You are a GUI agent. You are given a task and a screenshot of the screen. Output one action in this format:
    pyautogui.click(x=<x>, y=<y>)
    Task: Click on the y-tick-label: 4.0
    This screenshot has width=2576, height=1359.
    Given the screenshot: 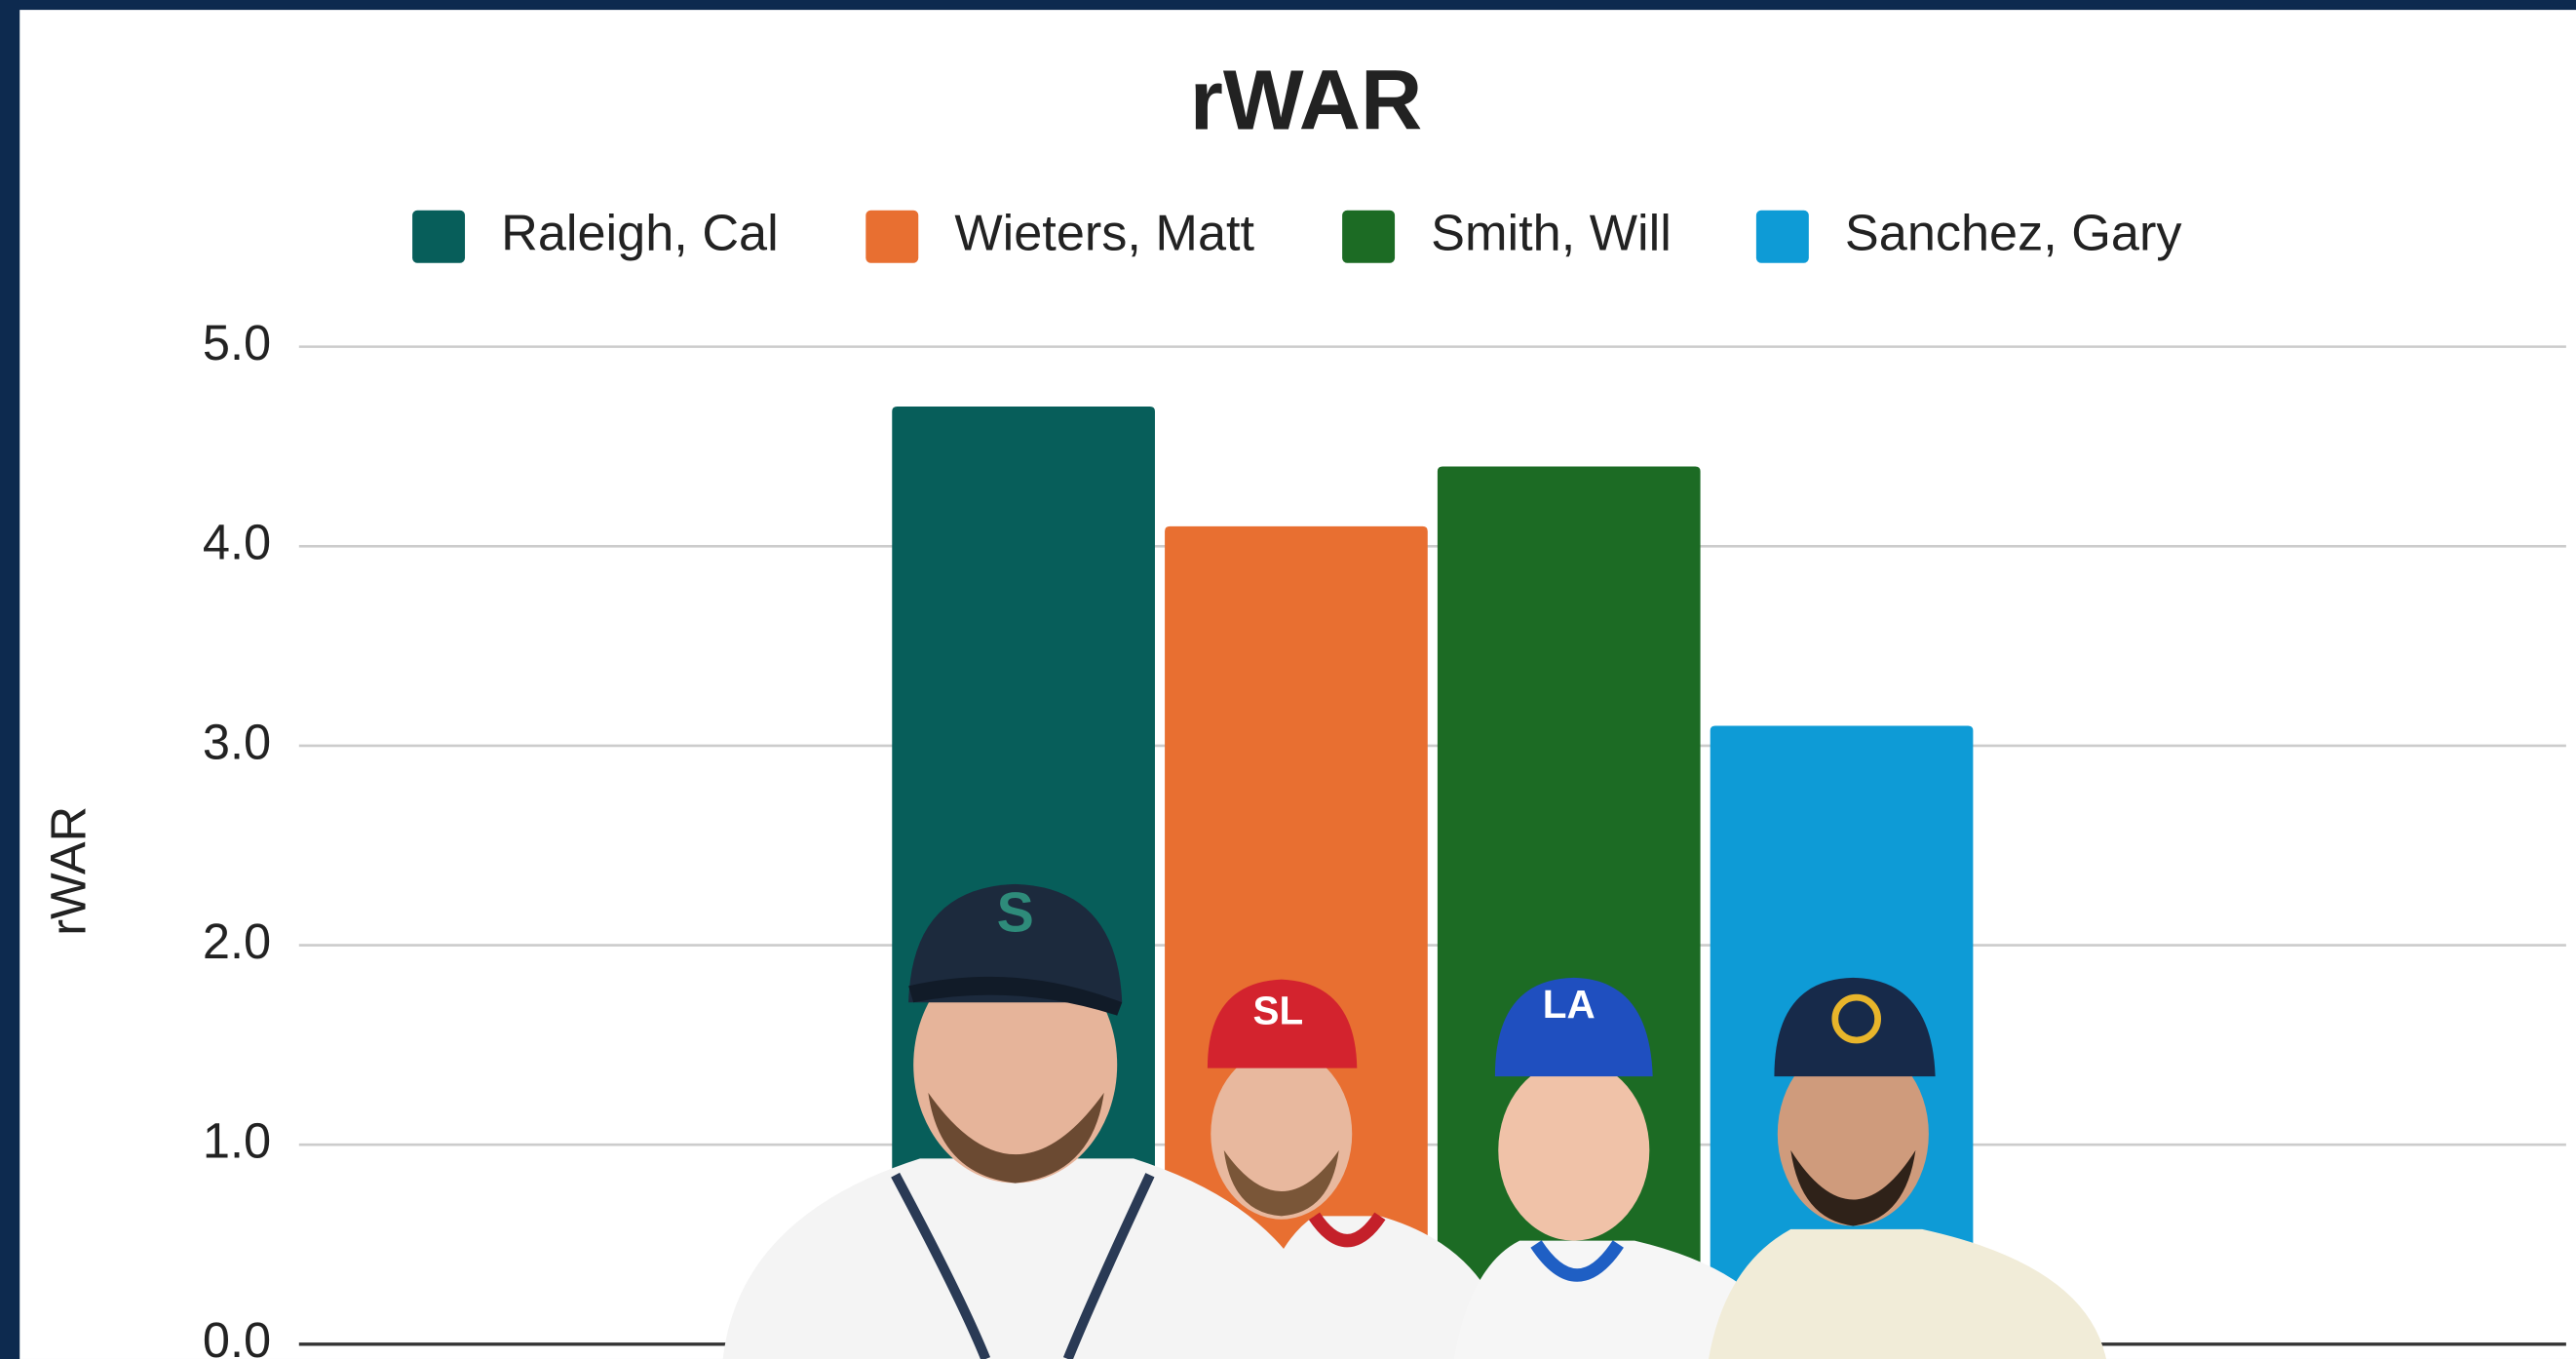 What is the action you would take?
    pyautogui.click(x=237, y=542)
    